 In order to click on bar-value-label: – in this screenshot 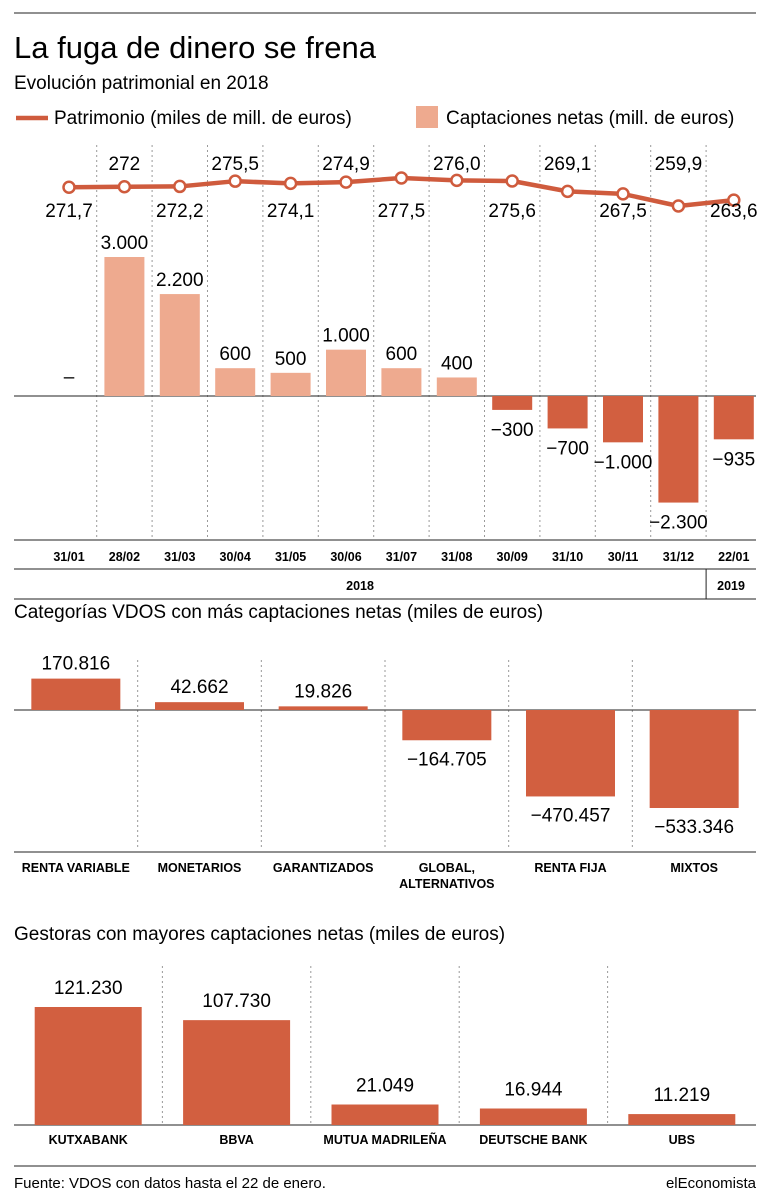, I will do `click(69, 377)`.